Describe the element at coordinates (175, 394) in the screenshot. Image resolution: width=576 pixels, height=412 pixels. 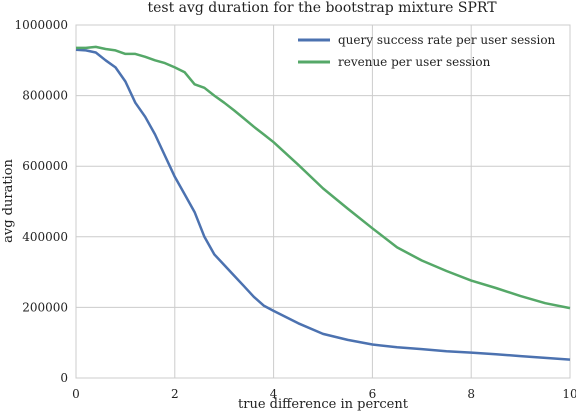
I see `x-tick-label: 2` at that location.